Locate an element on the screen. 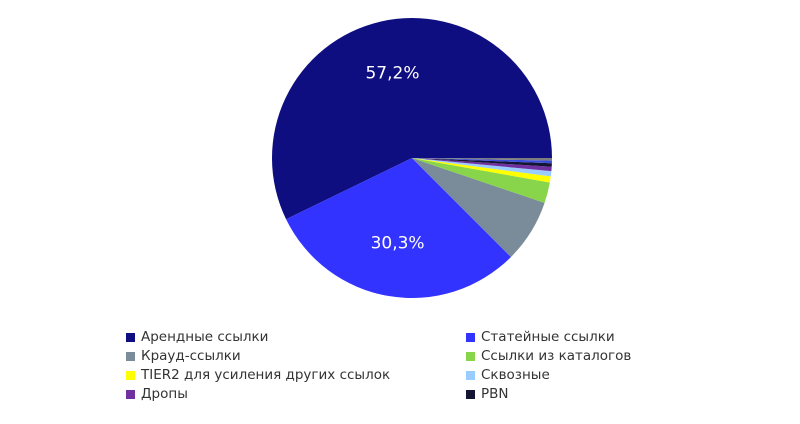  pie-data-labels: 57,2% 30,3% is located at coordinates (394, 158).